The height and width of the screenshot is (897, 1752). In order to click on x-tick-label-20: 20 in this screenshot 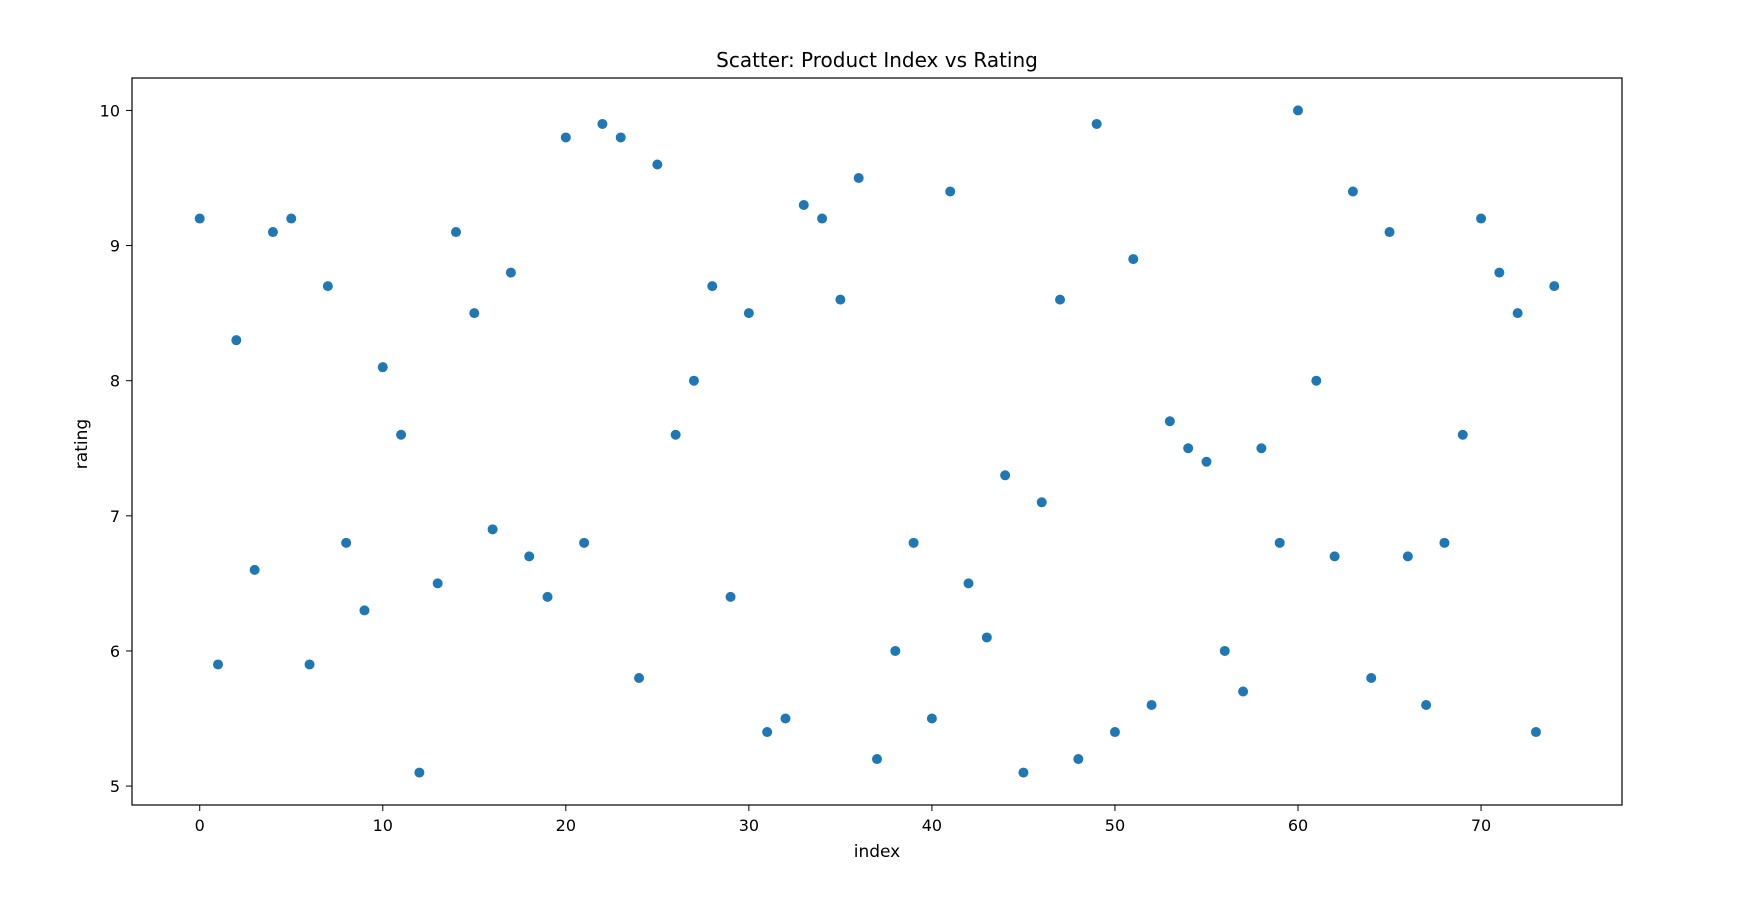, I will do `click(566, 825)`.